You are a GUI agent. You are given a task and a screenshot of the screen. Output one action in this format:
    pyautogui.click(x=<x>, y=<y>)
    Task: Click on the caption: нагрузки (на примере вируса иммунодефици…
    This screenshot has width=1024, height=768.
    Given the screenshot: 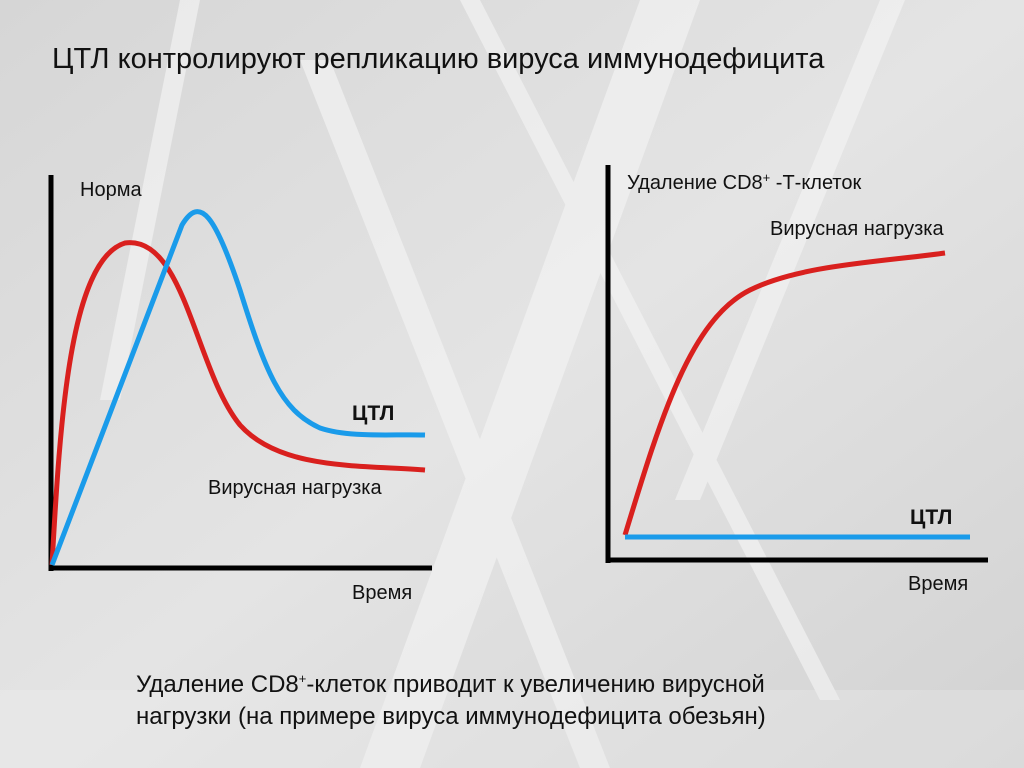 What is the action you would take?
    pyautogui.click(x=451, y=716)
    